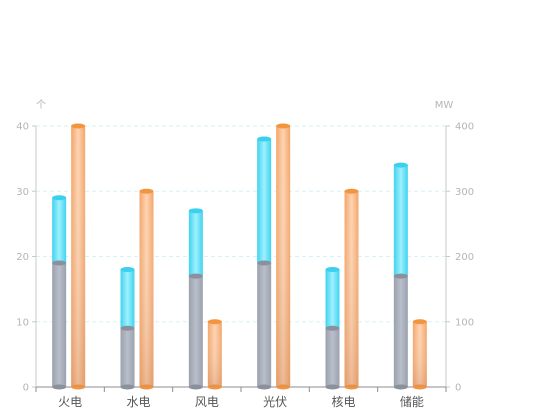 This screenshot has height=420, width=550. Describe the element at coordinates (22, 127) in the screenshot. I see `left-tick-label: 40` at that location.